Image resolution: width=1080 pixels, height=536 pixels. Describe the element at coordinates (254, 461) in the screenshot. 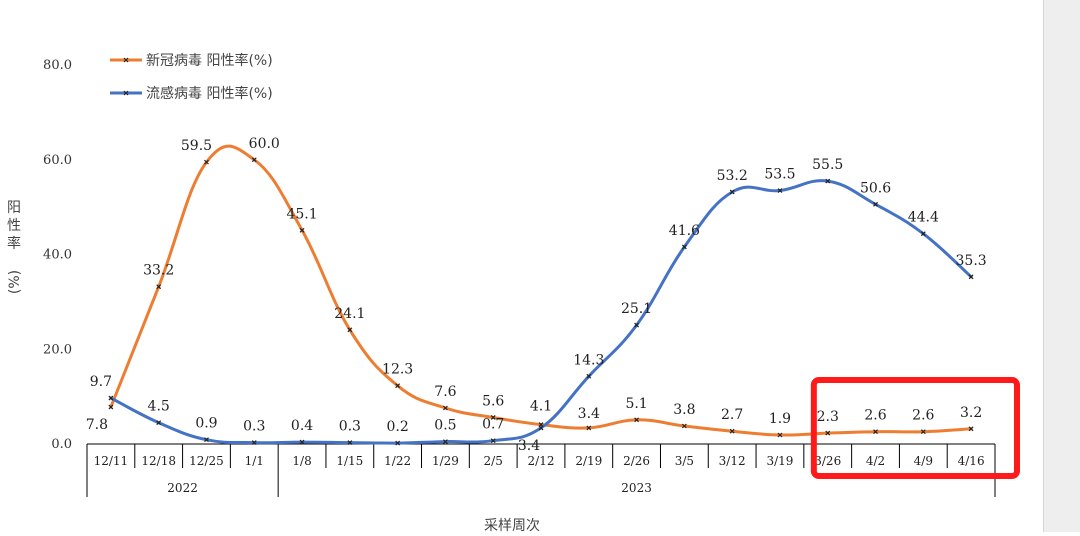

I see `x-tick-label: 1/1` at that location.